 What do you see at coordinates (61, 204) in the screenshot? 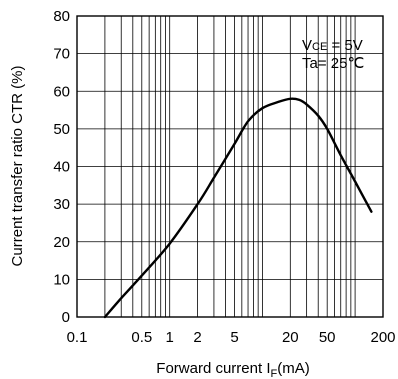
I see `y-tick-label: 30` at bounding box center [61, 204].